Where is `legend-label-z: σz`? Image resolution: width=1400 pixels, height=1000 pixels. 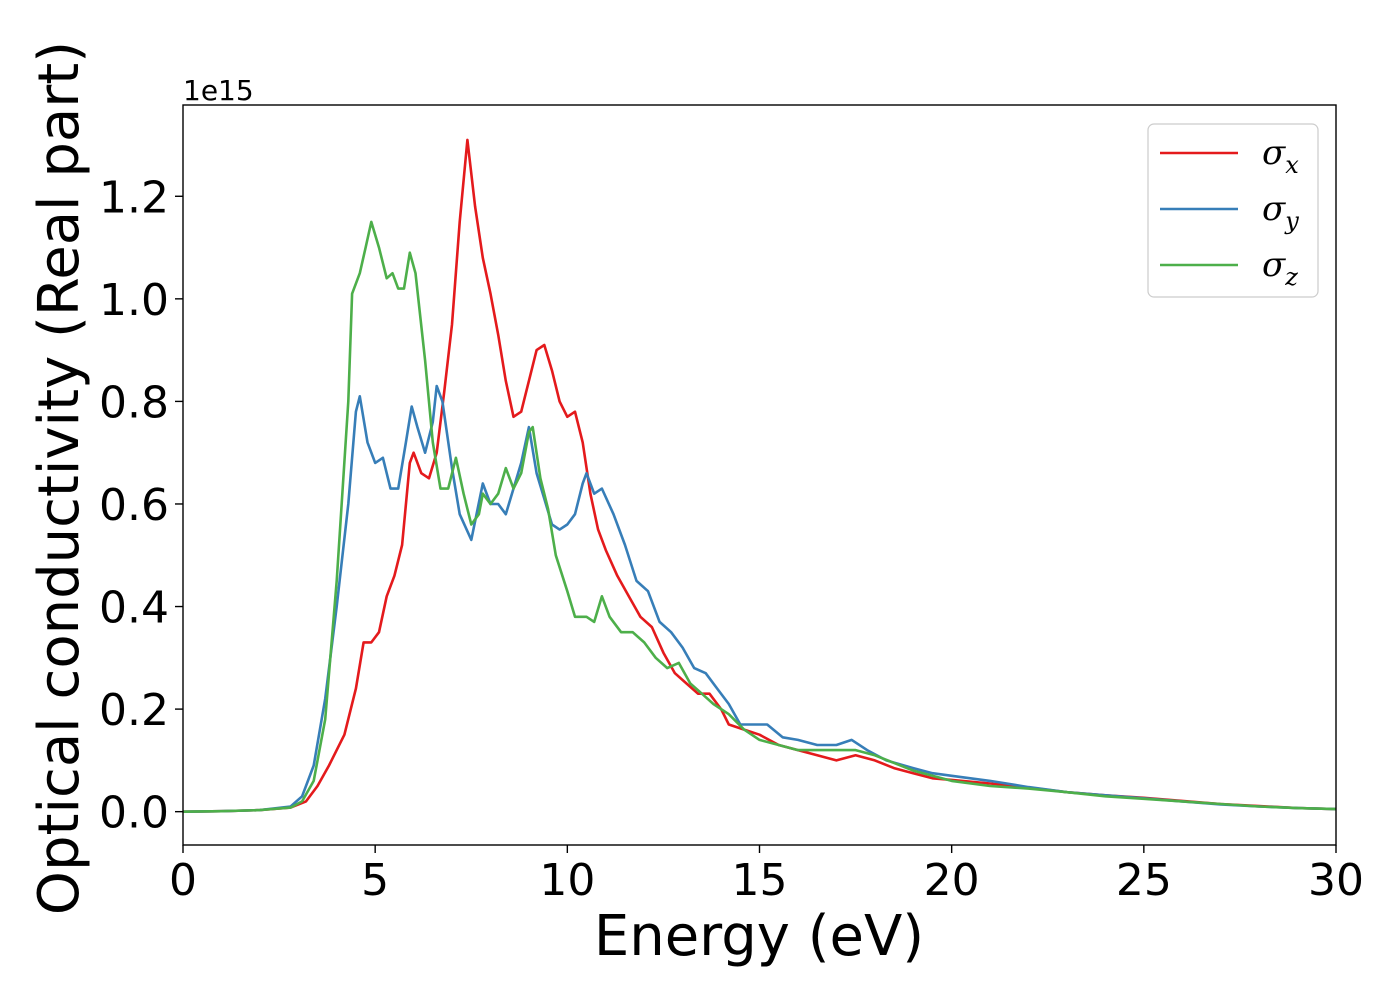 legend-label-z: σz is located at coordinates (1280, 268).